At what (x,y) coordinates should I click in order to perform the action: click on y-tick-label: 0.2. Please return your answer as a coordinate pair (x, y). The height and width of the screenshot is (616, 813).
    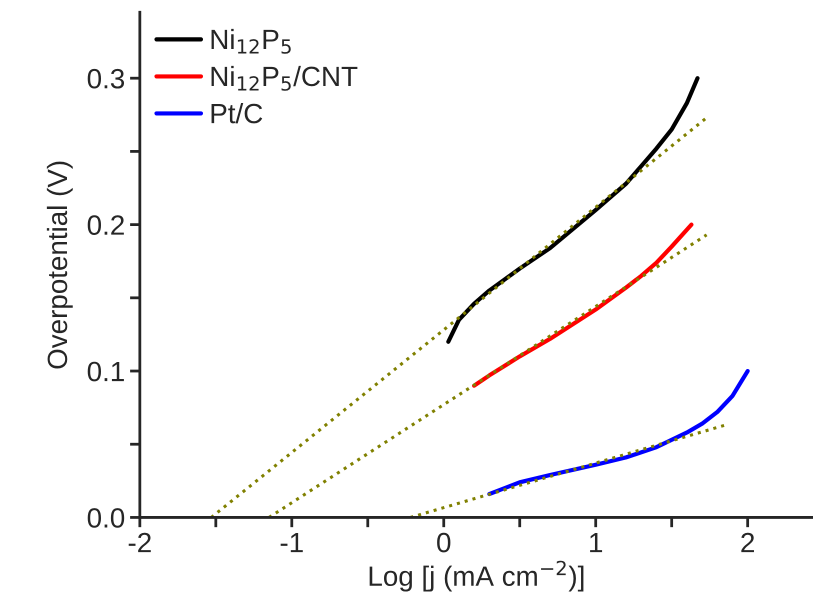
    Looking at the image, I should click on (106, 225).